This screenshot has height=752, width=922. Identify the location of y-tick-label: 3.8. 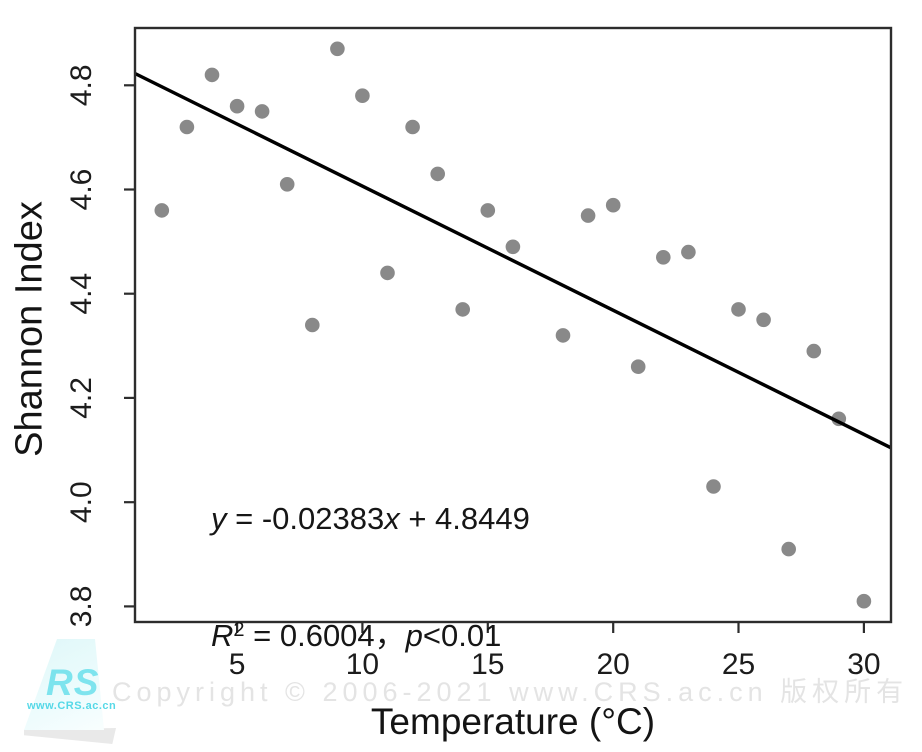
(81, 607).